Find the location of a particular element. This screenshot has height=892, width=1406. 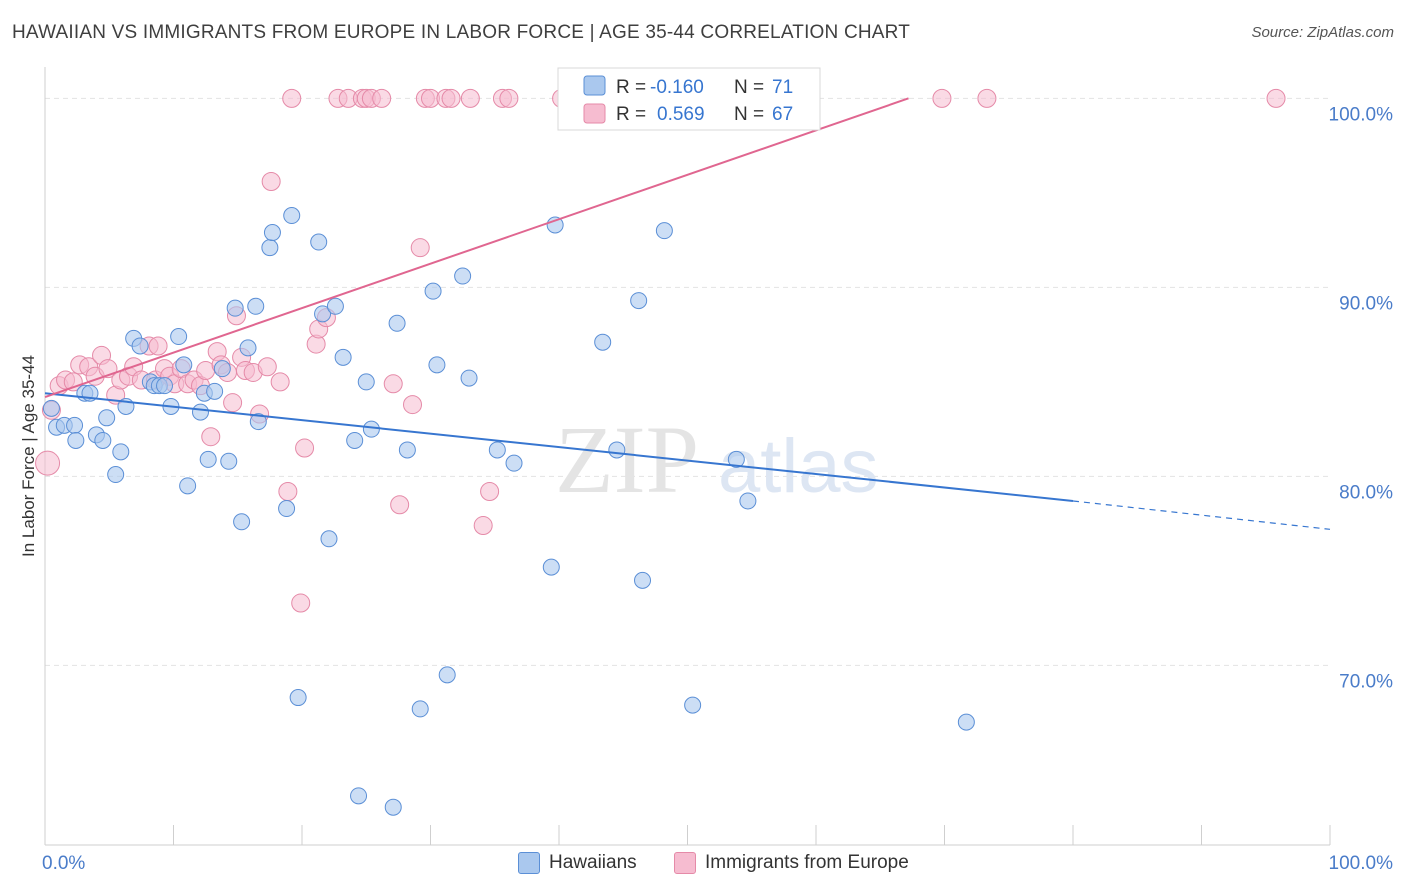

y-axis-label: In Labor Force | Age 35-44 is located at coordinates (28, 456).